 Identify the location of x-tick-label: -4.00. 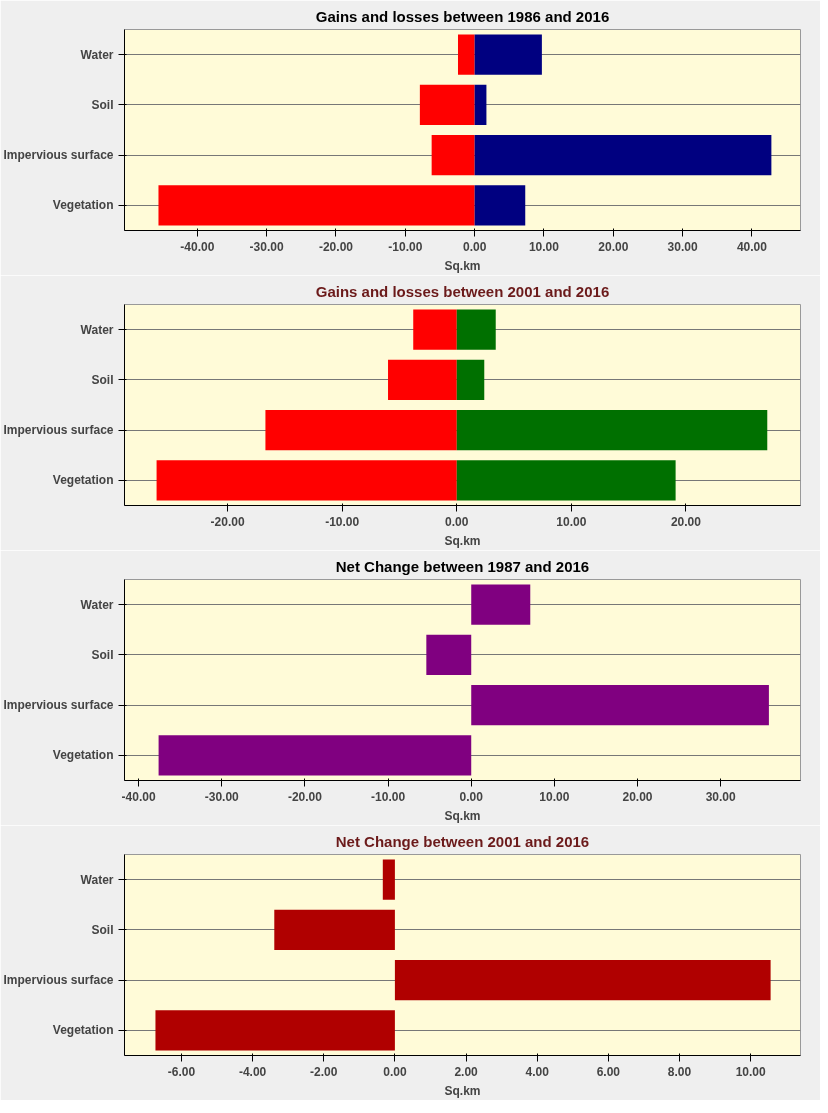
(252, 1071).